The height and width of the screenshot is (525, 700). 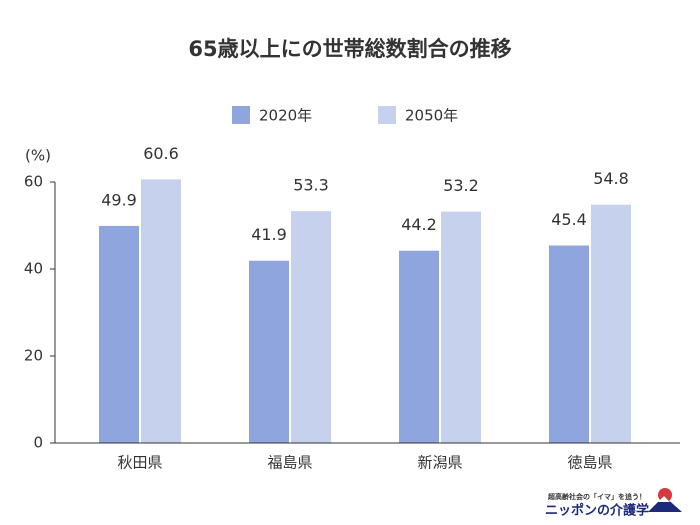 I want to click on data-label: 53.2, so click(x=461, y=185).